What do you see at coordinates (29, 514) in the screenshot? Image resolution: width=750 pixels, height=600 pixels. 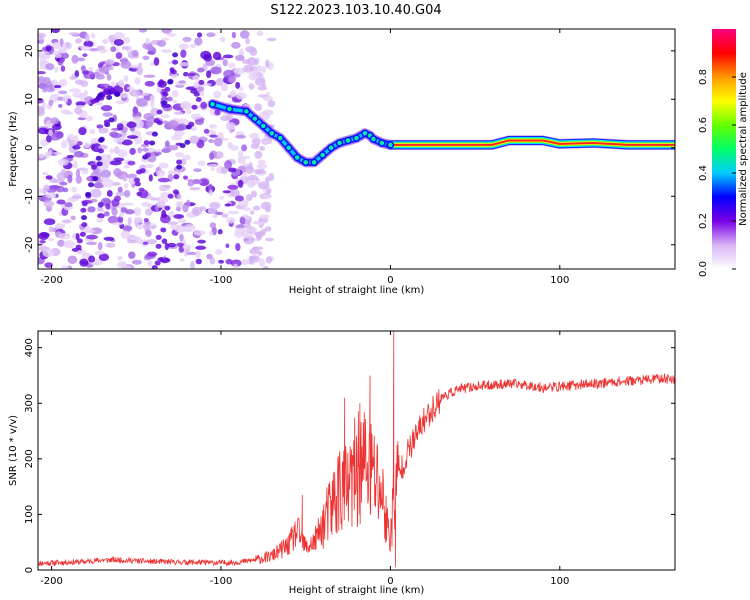 I see `snr-y-tick-label: 100` at bounding box center [29, 514].